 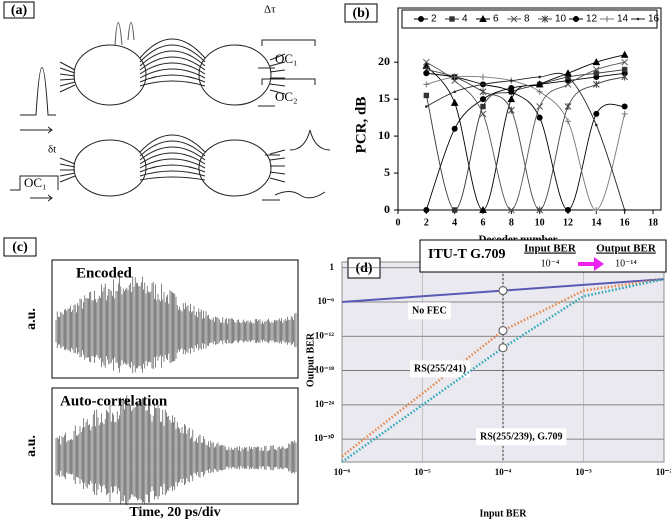 I want to click on legend-label: 10, so click(x=561, y=19).